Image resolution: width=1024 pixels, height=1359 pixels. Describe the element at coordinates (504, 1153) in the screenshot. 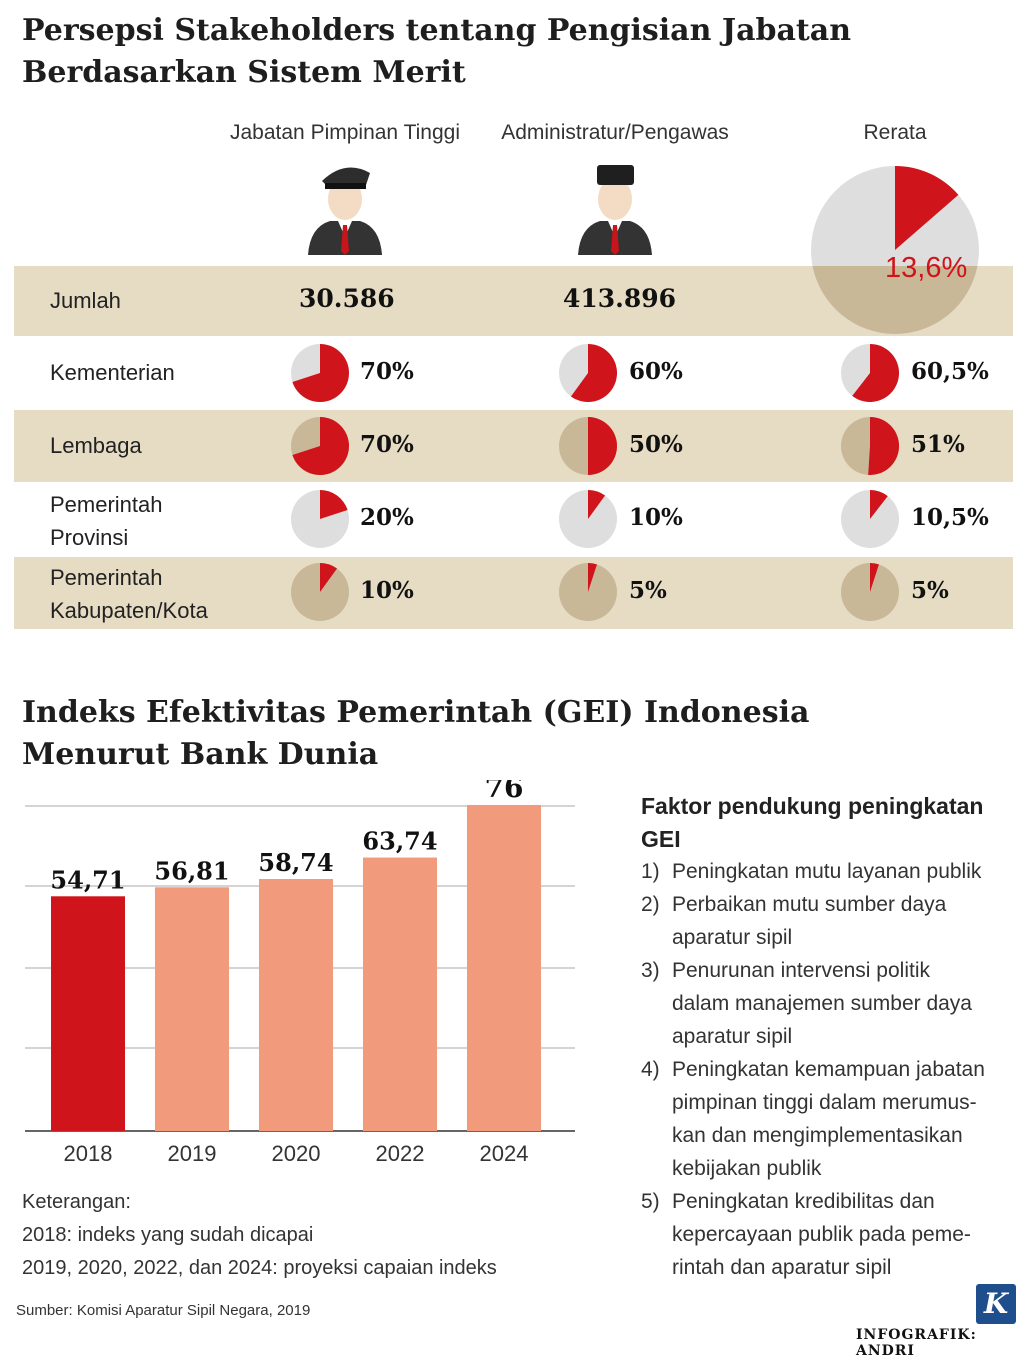

I see `x-tick-label-2024: 2024` at that location.